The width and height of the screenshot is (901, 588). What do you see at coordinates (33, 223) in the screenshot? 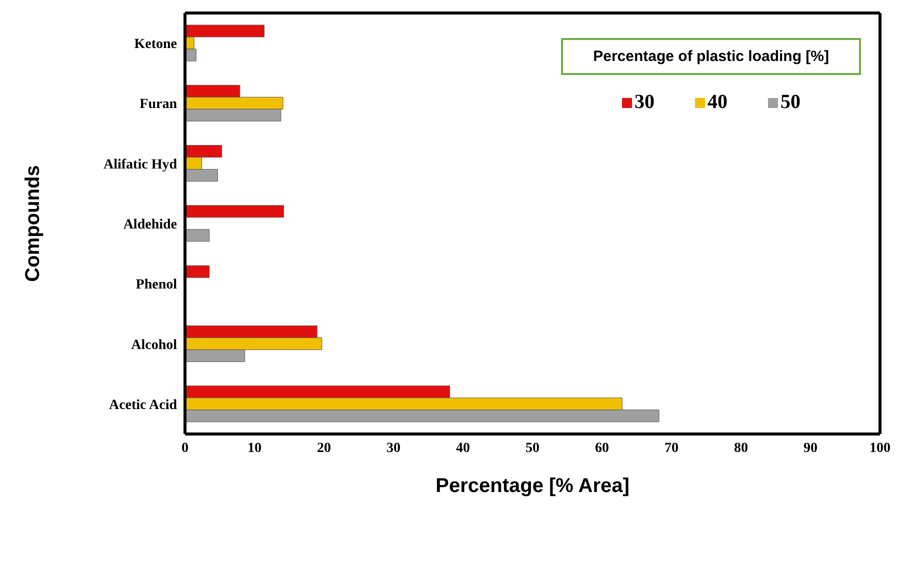
I see `y-axis-title: Compounds` at bounding box center [33, 223].